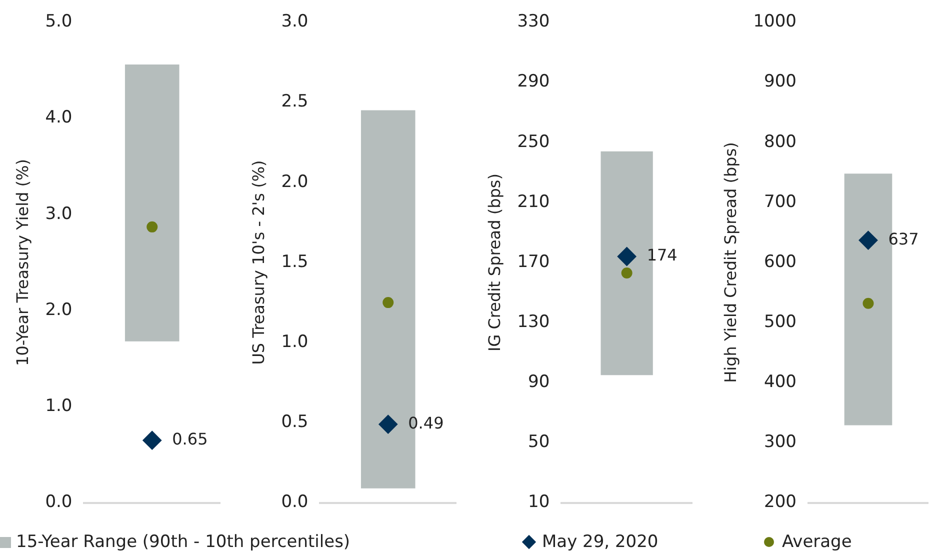  Describe the element at coordinates (294, 102) in the screenshot. I see `y-tick-label: 2.5` at that location.